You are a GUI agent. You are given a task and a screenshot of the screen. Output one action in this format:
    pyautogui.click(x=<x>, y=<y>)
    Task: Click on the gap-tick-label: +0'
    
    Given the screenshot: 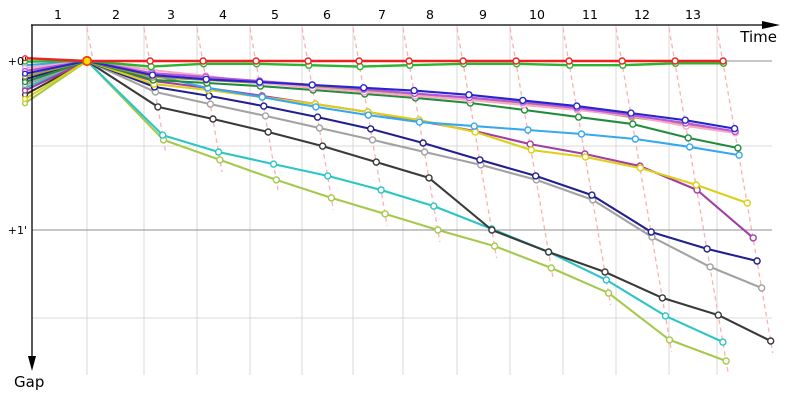 What is the action you would take?
    pyautogui.click(x=17, y=61)
    